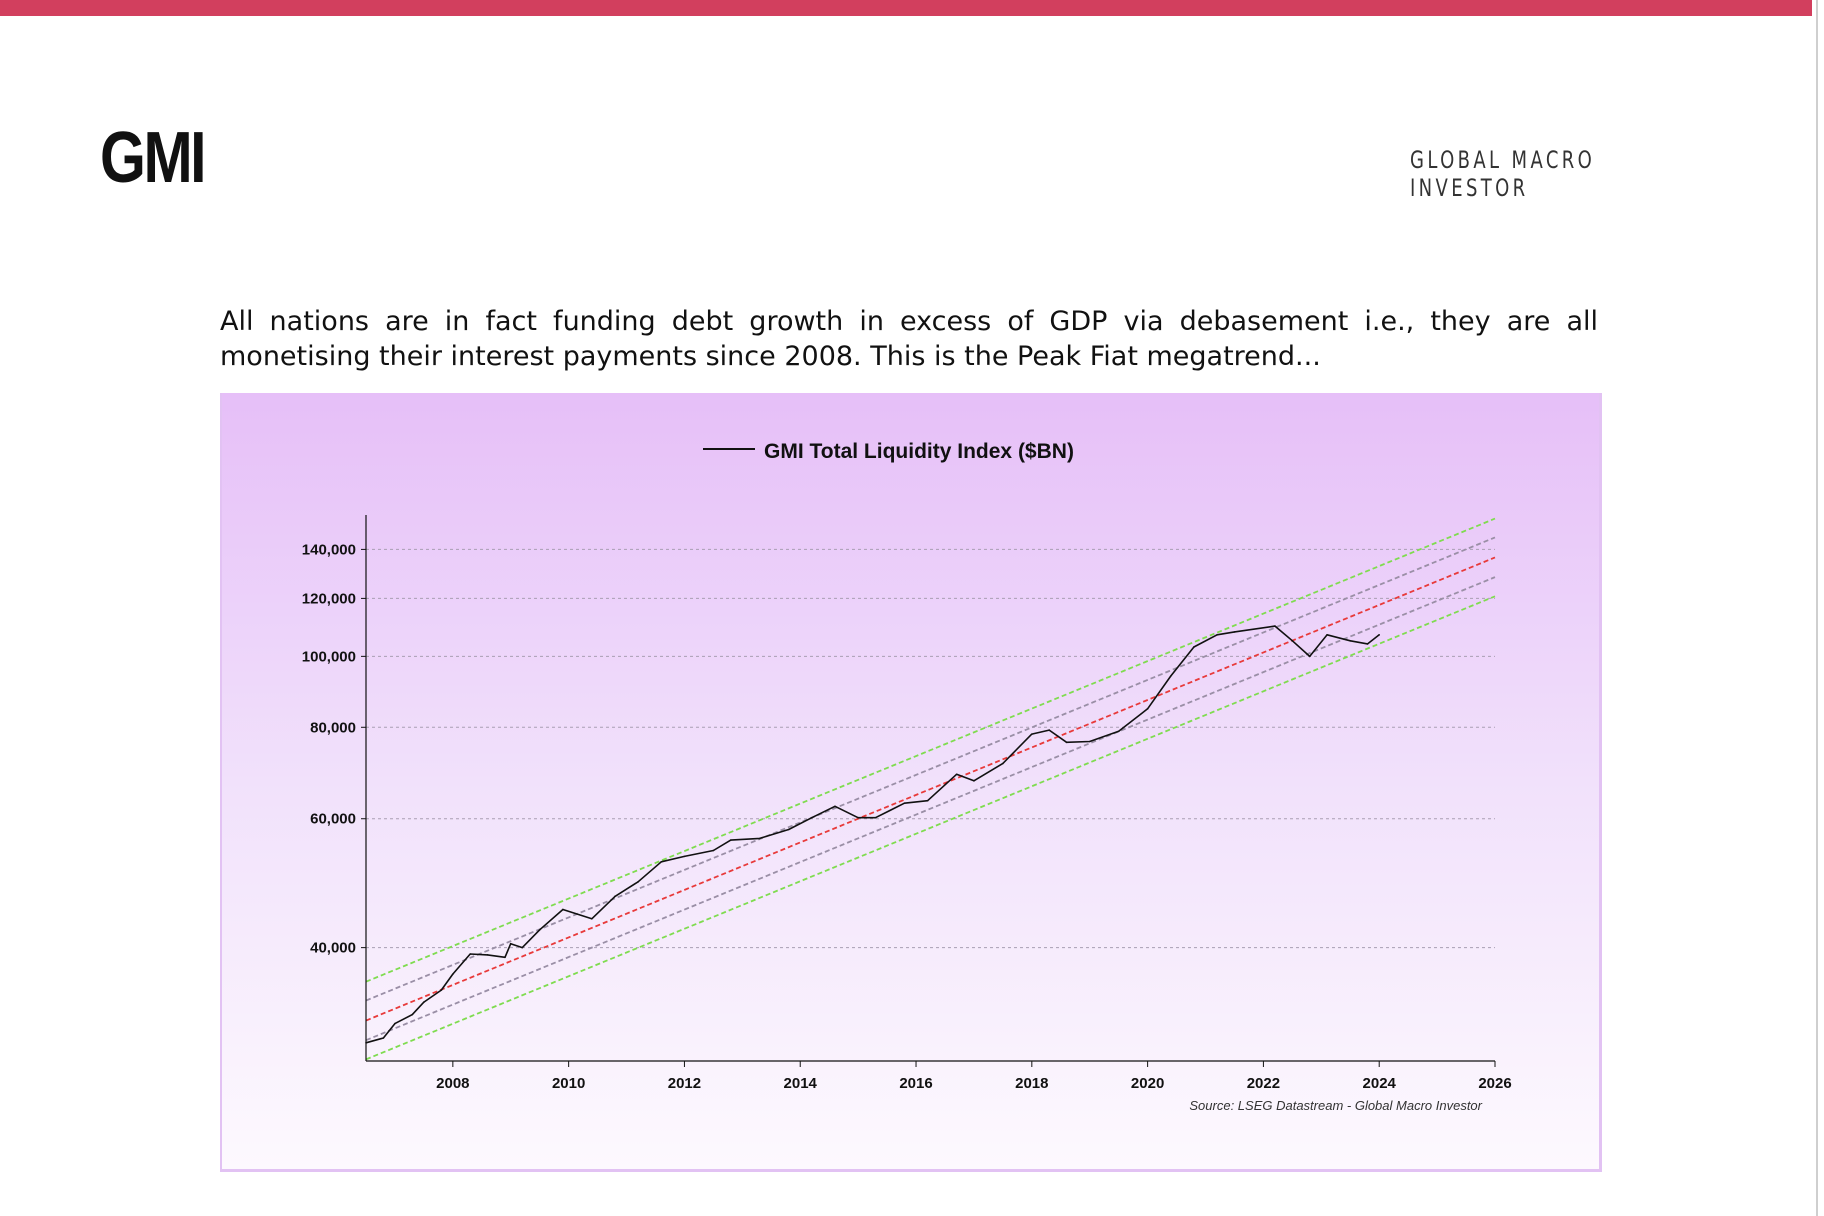 The height and width of the screenshot is (1216, 1824). Describe the element at coordinates (1031, 1083) in the screenshot. I see `x-tick-label: 2018` at that location.